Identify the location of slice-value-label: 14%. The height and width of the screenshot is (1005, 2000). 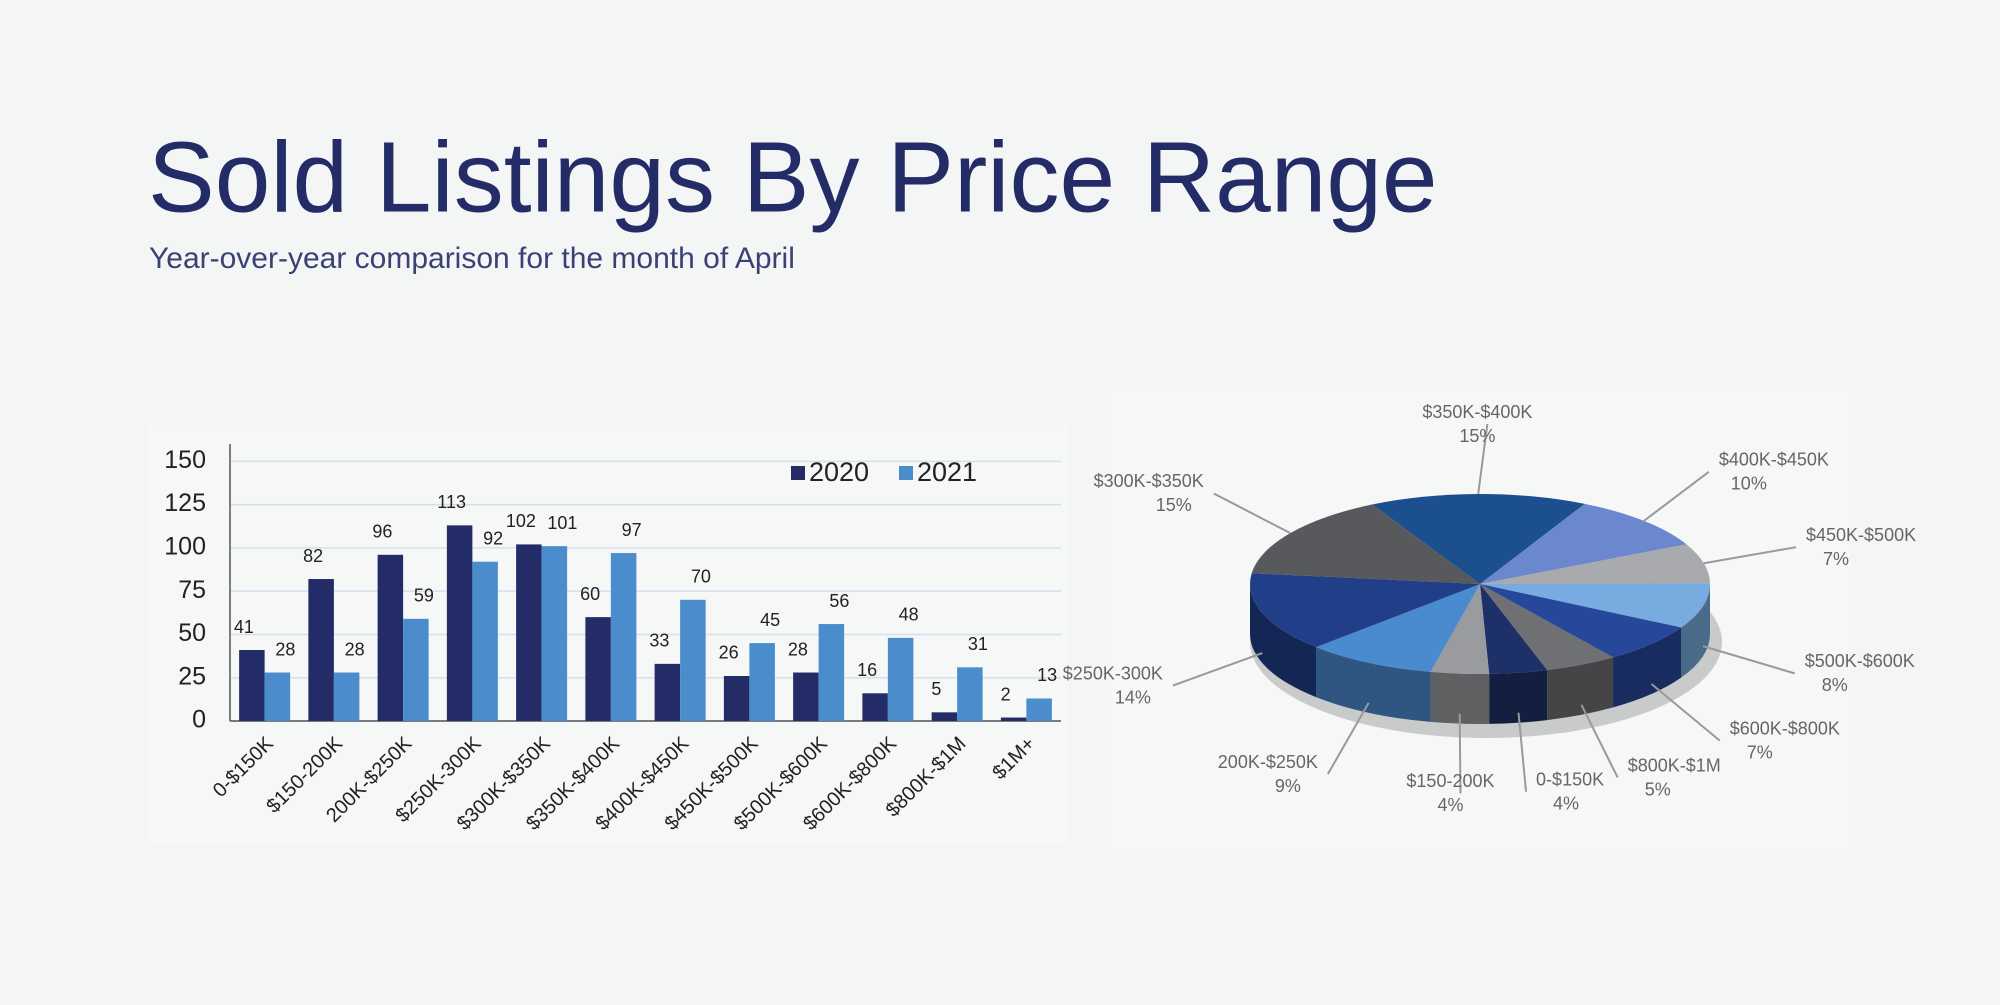
(1133, 697).